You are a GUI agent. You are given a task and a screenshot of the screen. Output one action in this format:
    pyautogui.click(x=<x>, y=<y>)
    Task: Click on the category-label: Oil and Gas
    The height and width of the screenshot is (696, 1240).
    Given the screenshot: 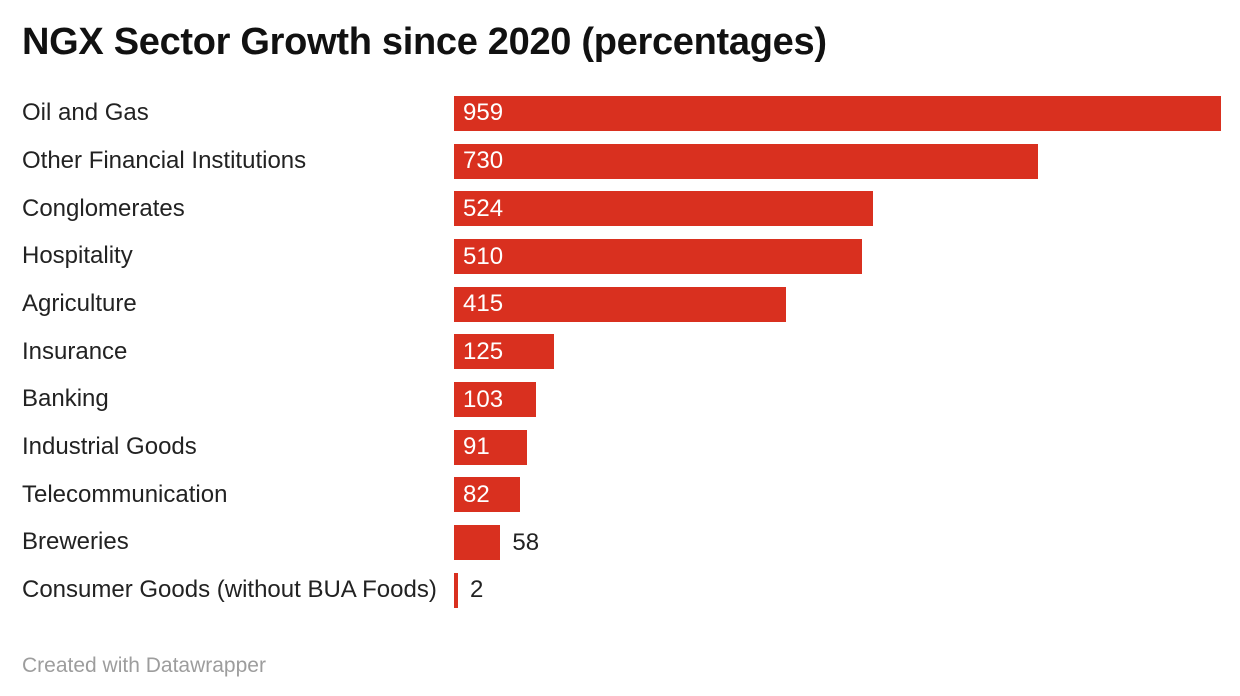 What is the action you would take?
    pyautogui.click(x=85, y=113)
    